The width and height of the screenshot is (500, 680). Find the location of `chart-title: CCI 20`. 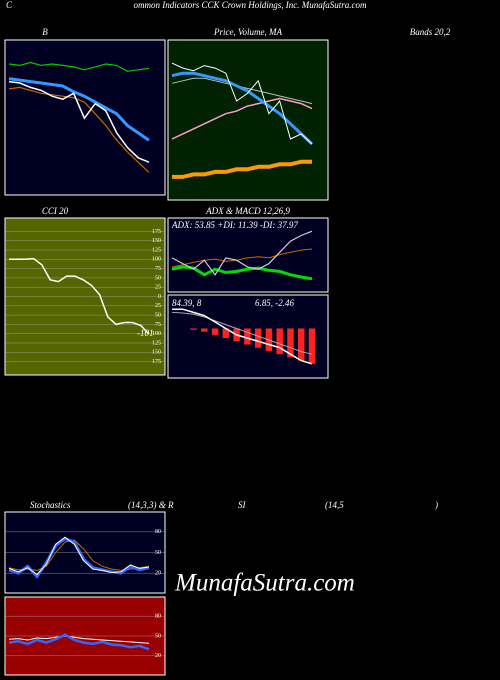

chart-title: CCI 20 is located at coordinates (55, 211).